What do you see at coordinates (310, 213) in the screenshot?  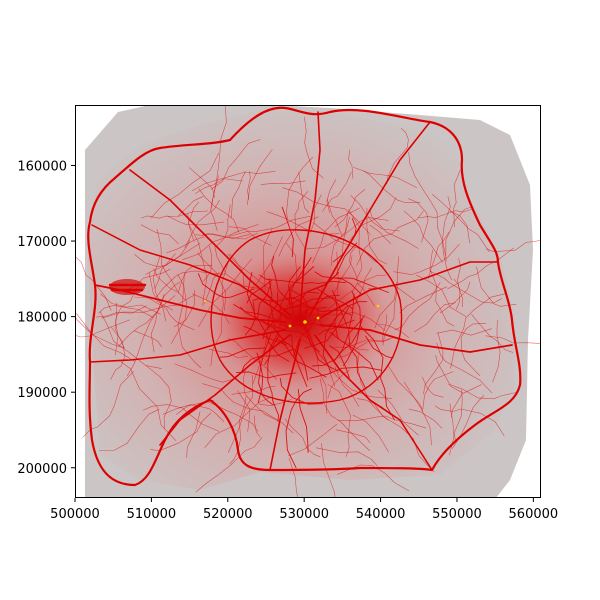 I see `radial-road-n` at bounding box center [310, 213].